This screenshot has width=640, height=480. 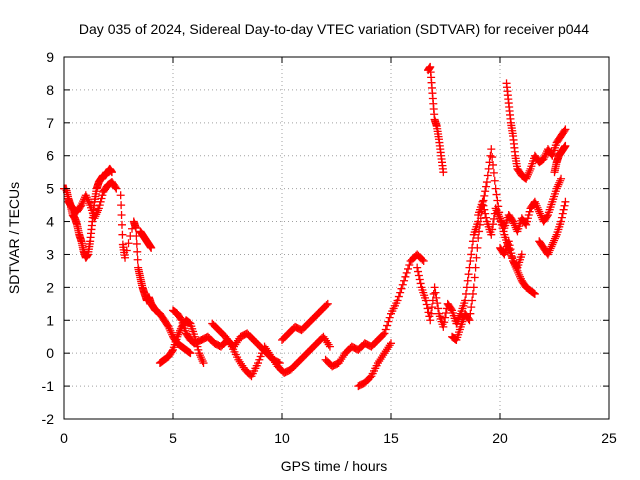 I want to click on series-p044-g, so click(x=271, y=350).